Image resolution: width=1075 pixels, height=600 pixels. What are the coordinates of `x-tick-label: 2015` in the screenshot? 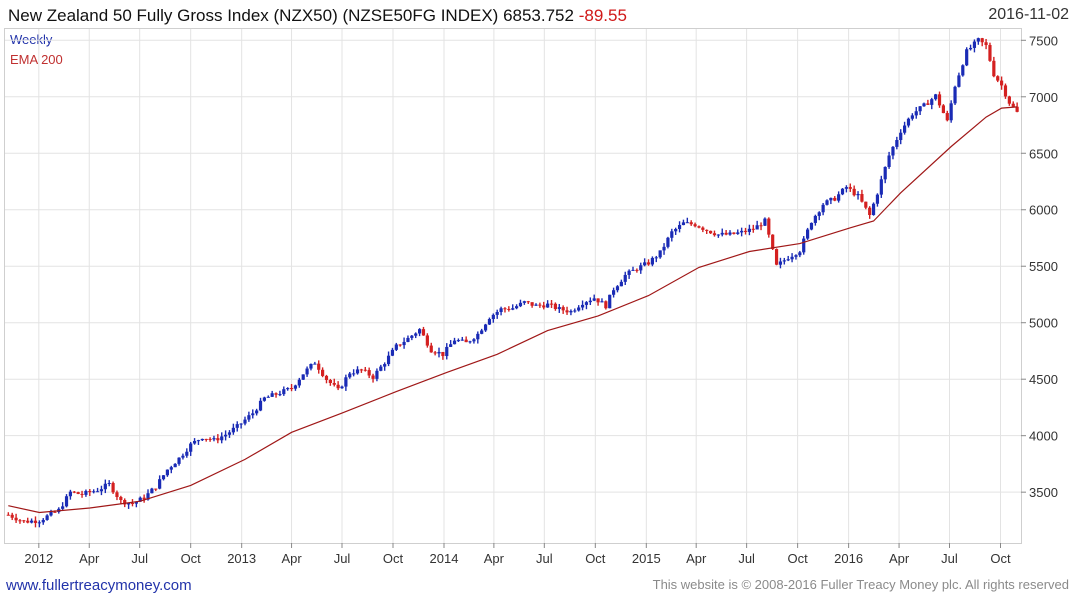 It's located at (646, 558).